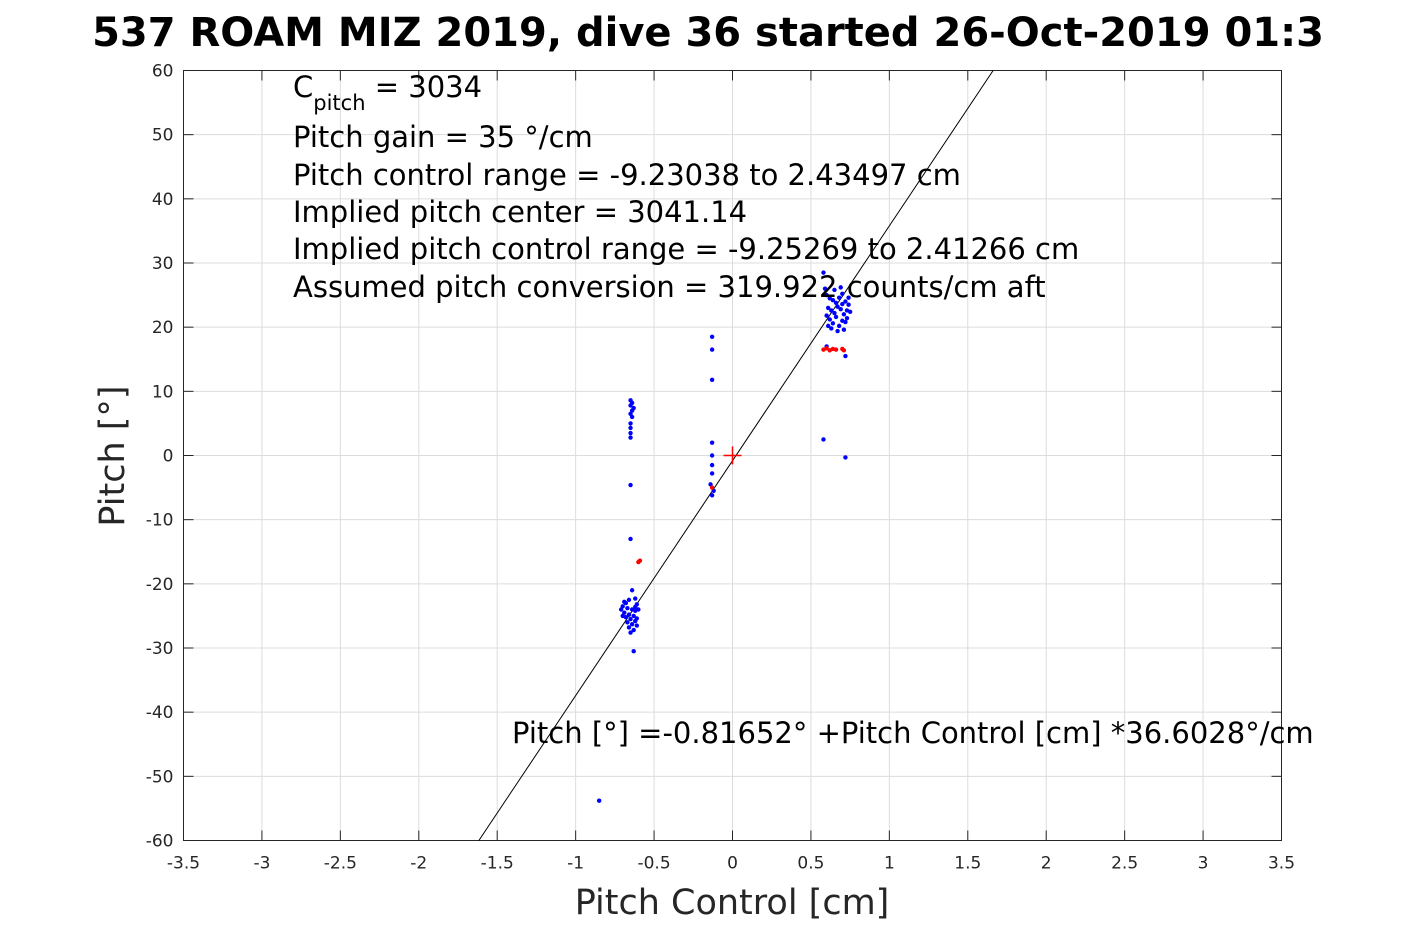  What do you see at coordinates (160, 777) in the screenshot?
I see `y-tick-label: -50` at bounding box center [160, 777].